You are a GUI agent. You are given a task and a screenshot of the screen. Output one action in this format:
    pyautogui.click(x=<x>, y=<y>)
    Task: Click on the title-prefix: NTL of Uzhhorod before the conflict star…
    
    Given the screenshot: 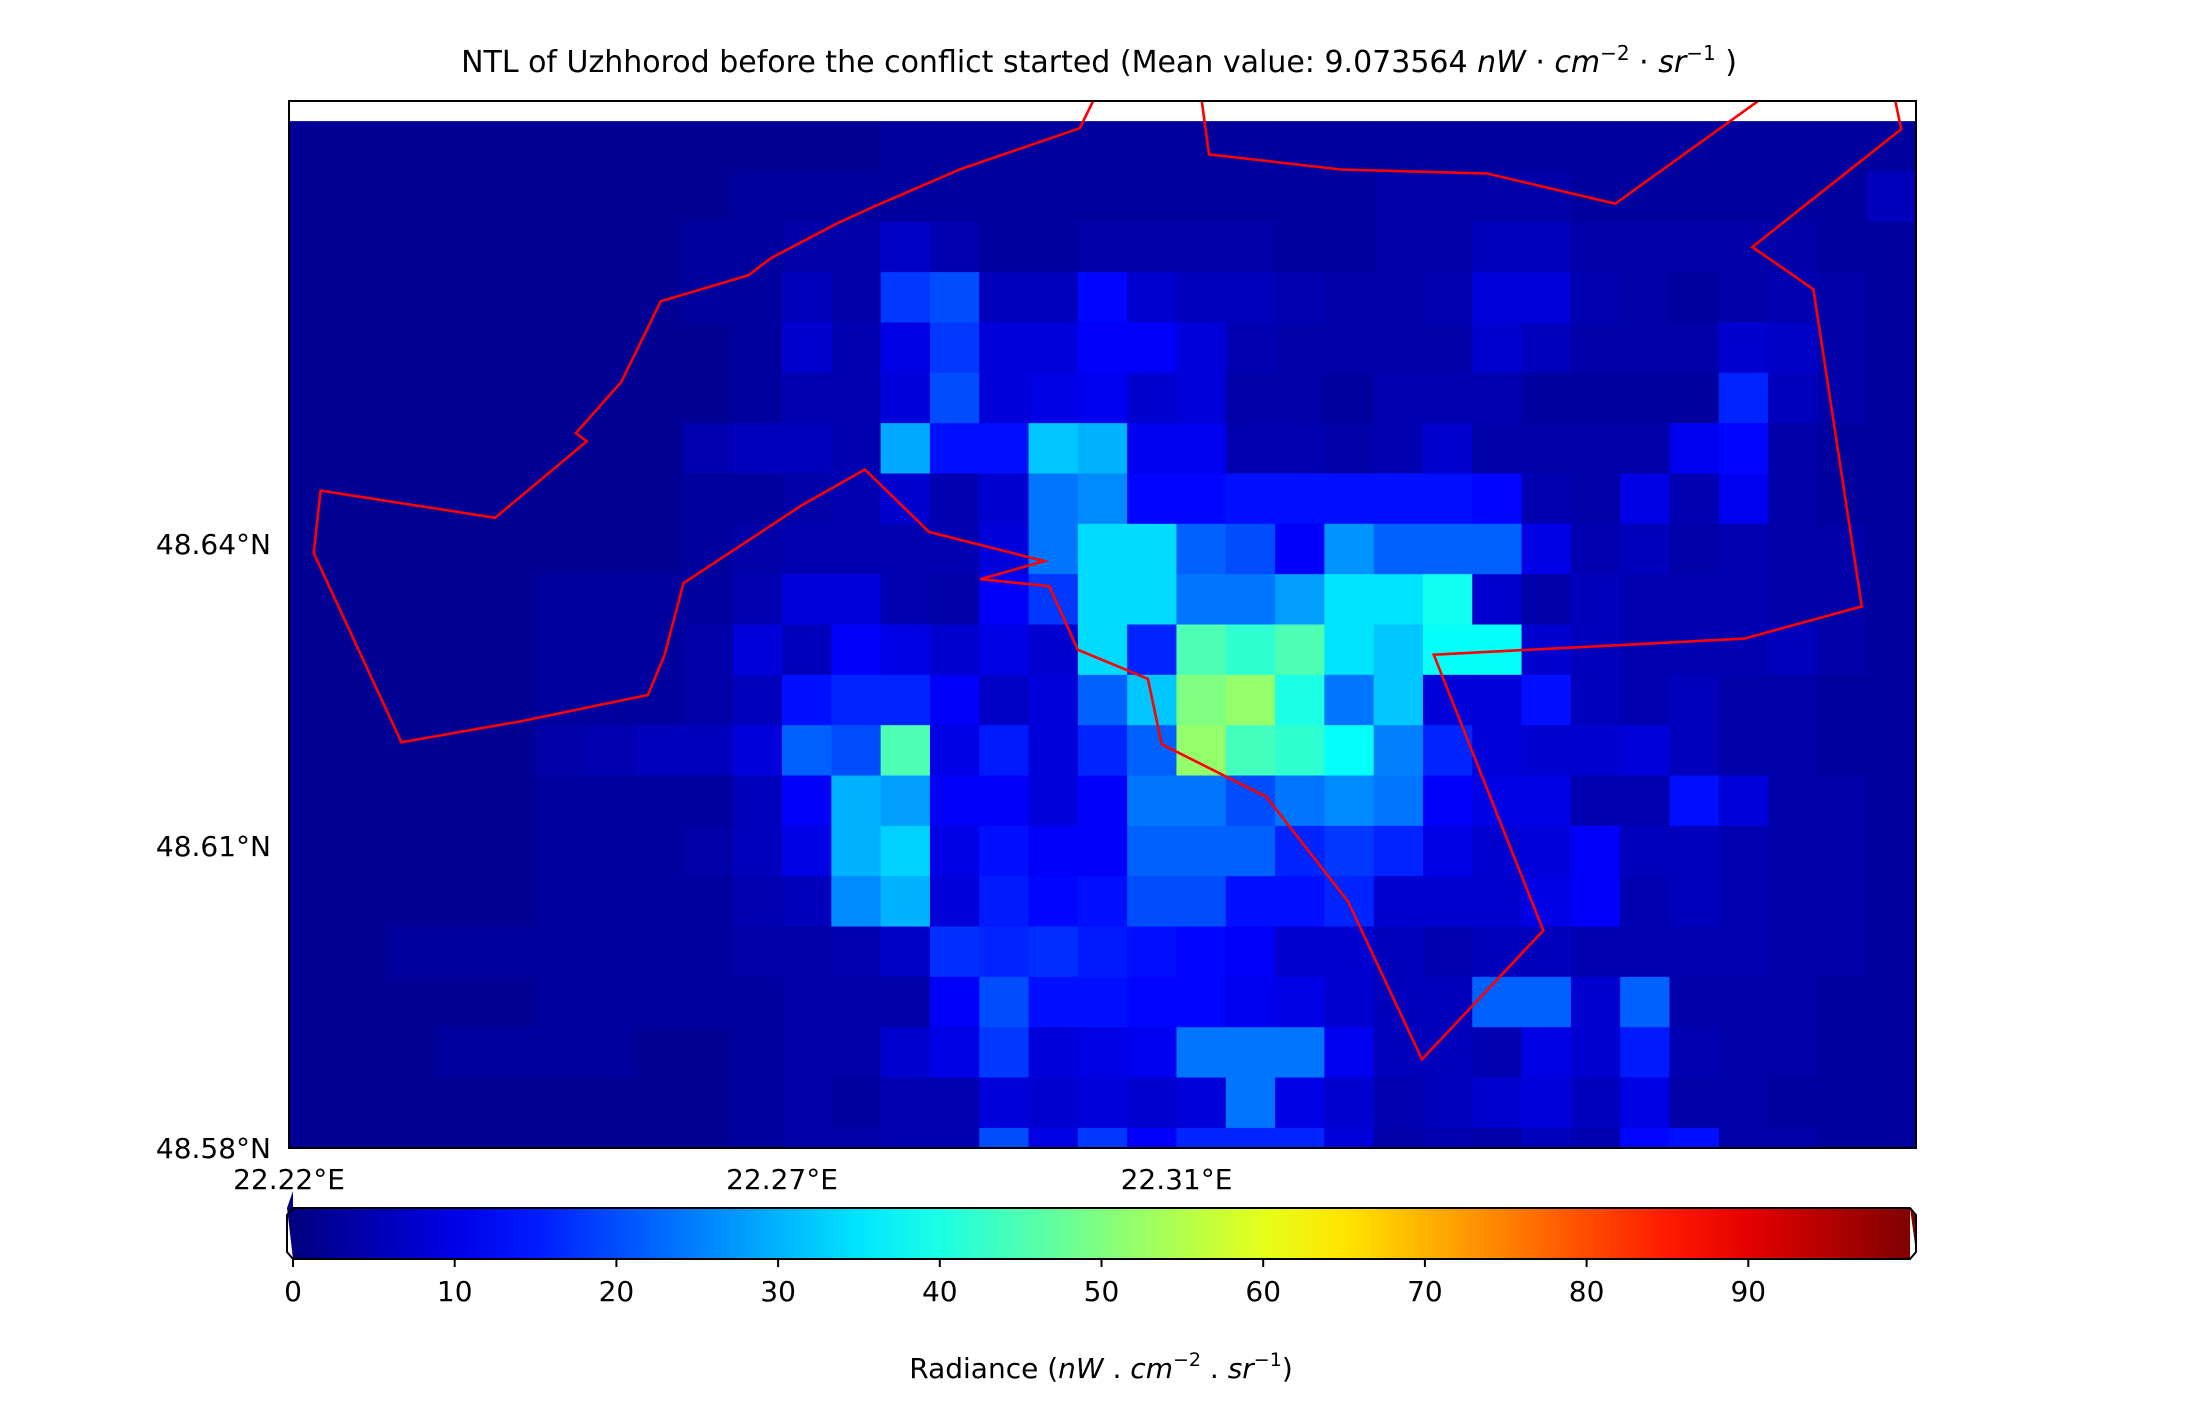 What is the action you would take?
    pyautogui.click(x=969, y=62)
    